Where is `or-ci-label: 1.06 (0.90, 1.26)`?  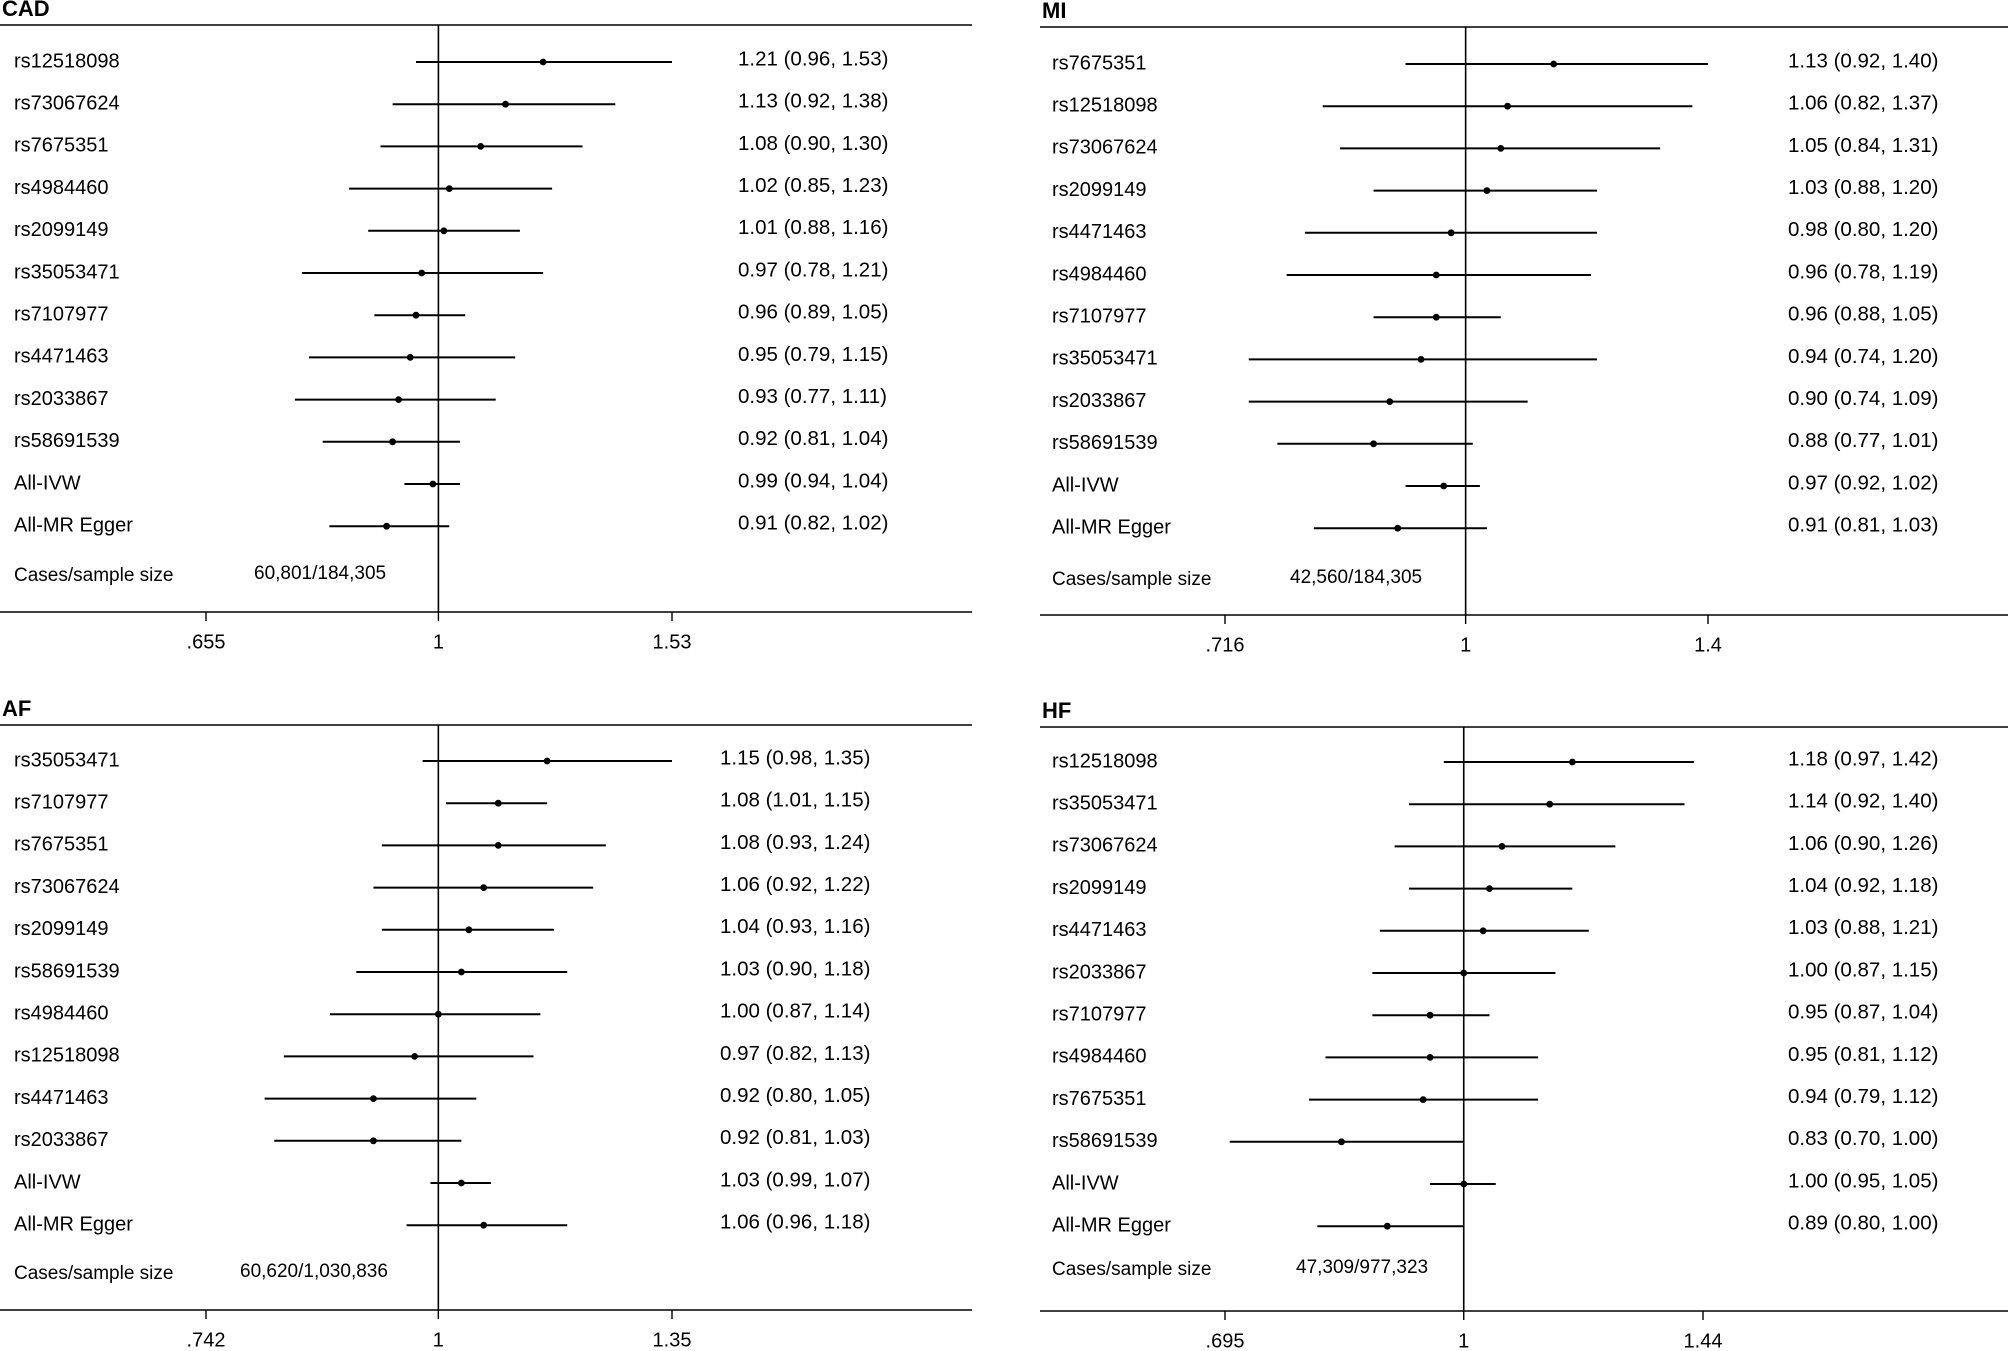 or-ci-label: 1.06 (0.90, 1.26) is located at coordinates (1863, 843).